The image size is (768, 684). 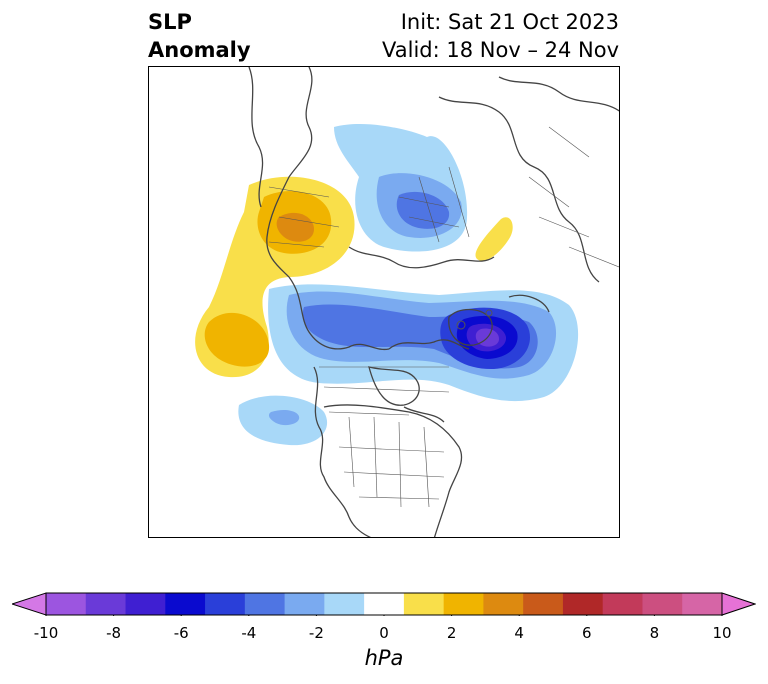 I want to click on isobar-markers, so click(x=474, y=319).